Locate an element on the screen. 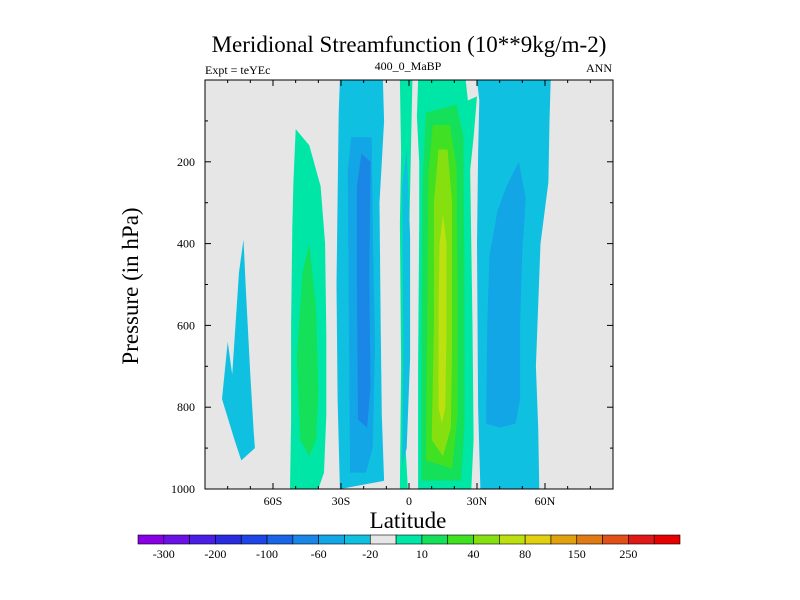 The image size is (800, 600). y-axis-title: Pressure (in hPa) is located at coordinates (130, 285).